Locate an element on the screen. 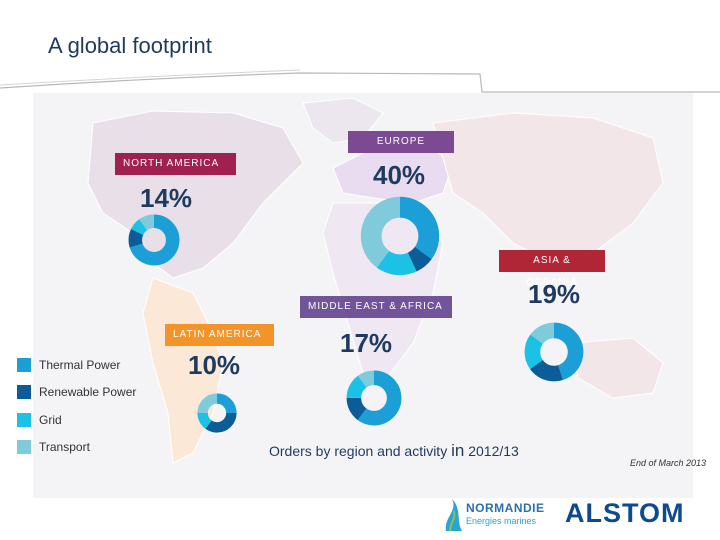 This screenshot has height=540, width=720. alstom-logo: ALSTOM is located at coordinates (625, 513).